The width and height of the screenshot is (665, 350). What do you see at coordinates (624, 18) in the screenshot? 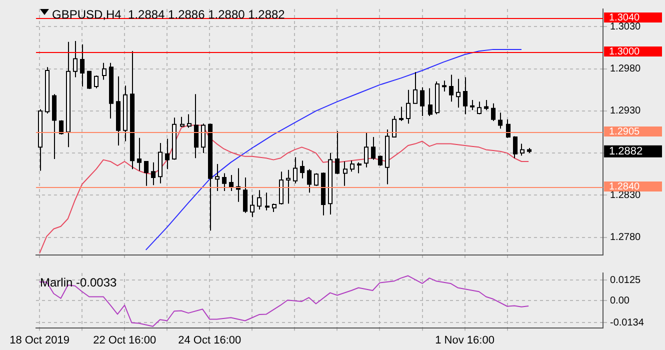
I see `ref-line-label: 1.3040` at bounding box center [624, 18].